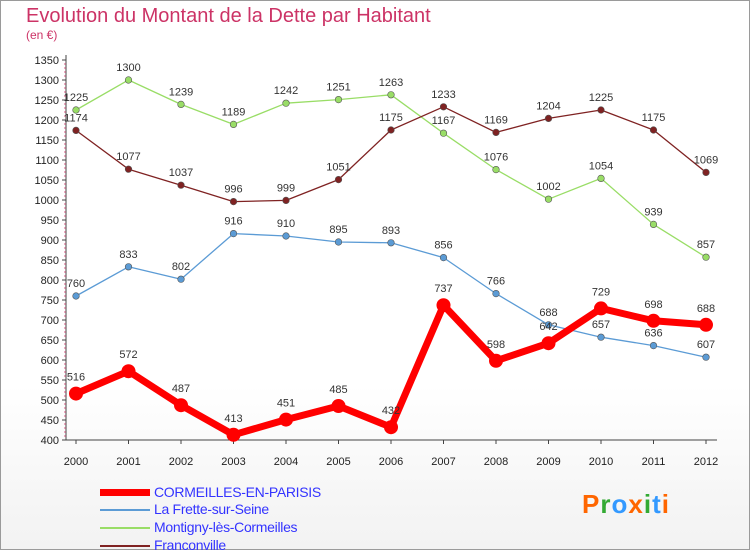 This screenshot has width=750, height=555. I want to click on legend-label: CORMEILLES-EN-PARISIS, so click(237, 492).